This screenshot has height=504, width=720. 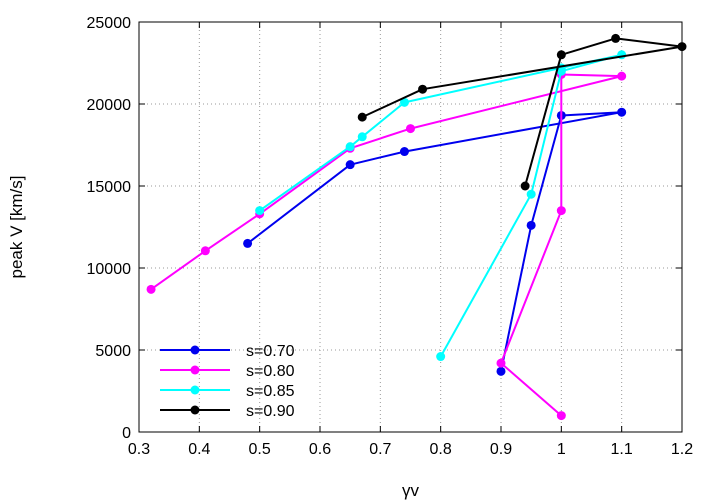 What do you see at coordinates (270, 411) in the screenshot?
I see `legend-label: s=0.90` at bounding box center [270, 411].